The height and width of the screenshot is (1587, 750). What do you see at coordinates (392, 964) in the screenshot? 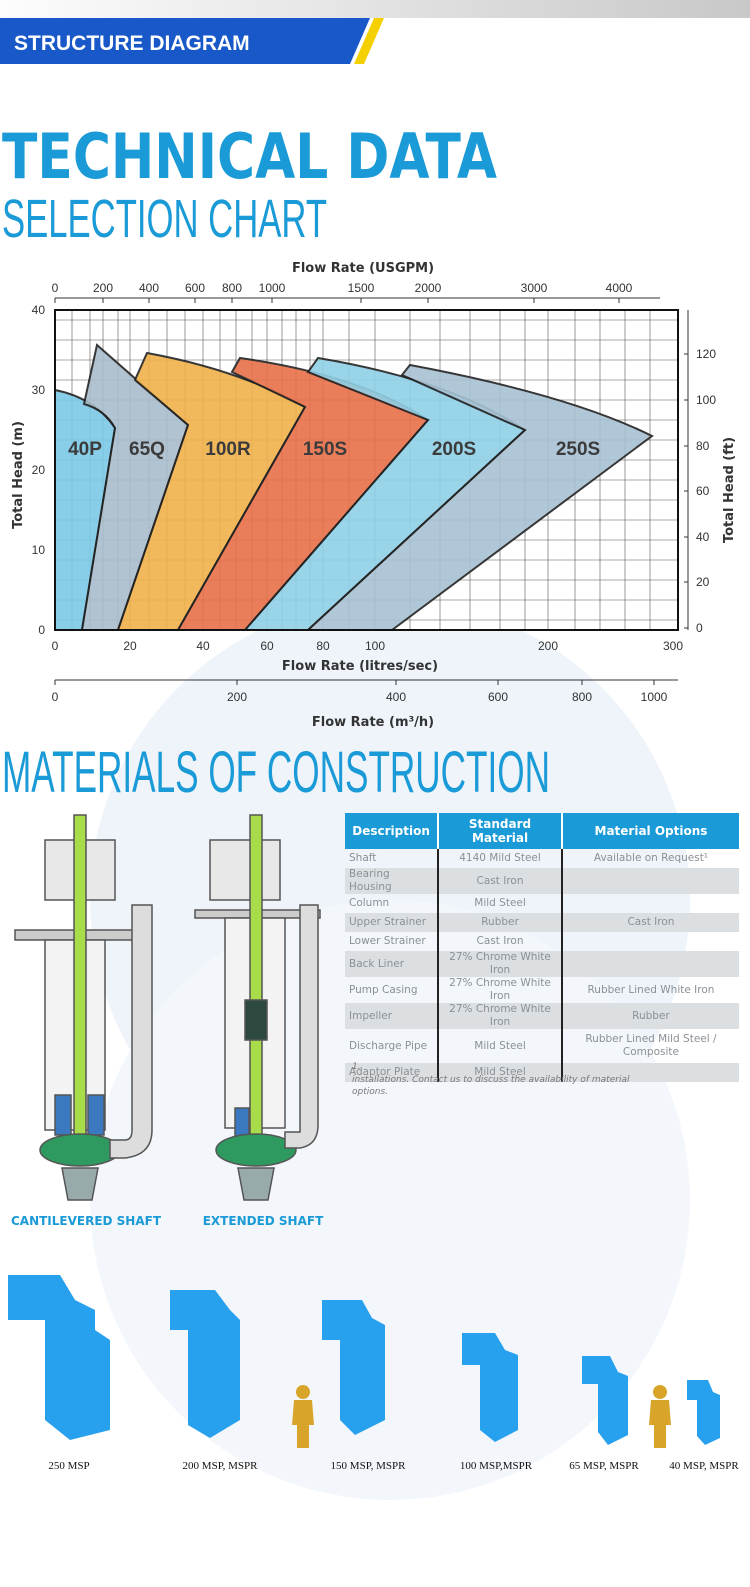
I see `table-cell: Back Liner` at bounding box center [392, 964].